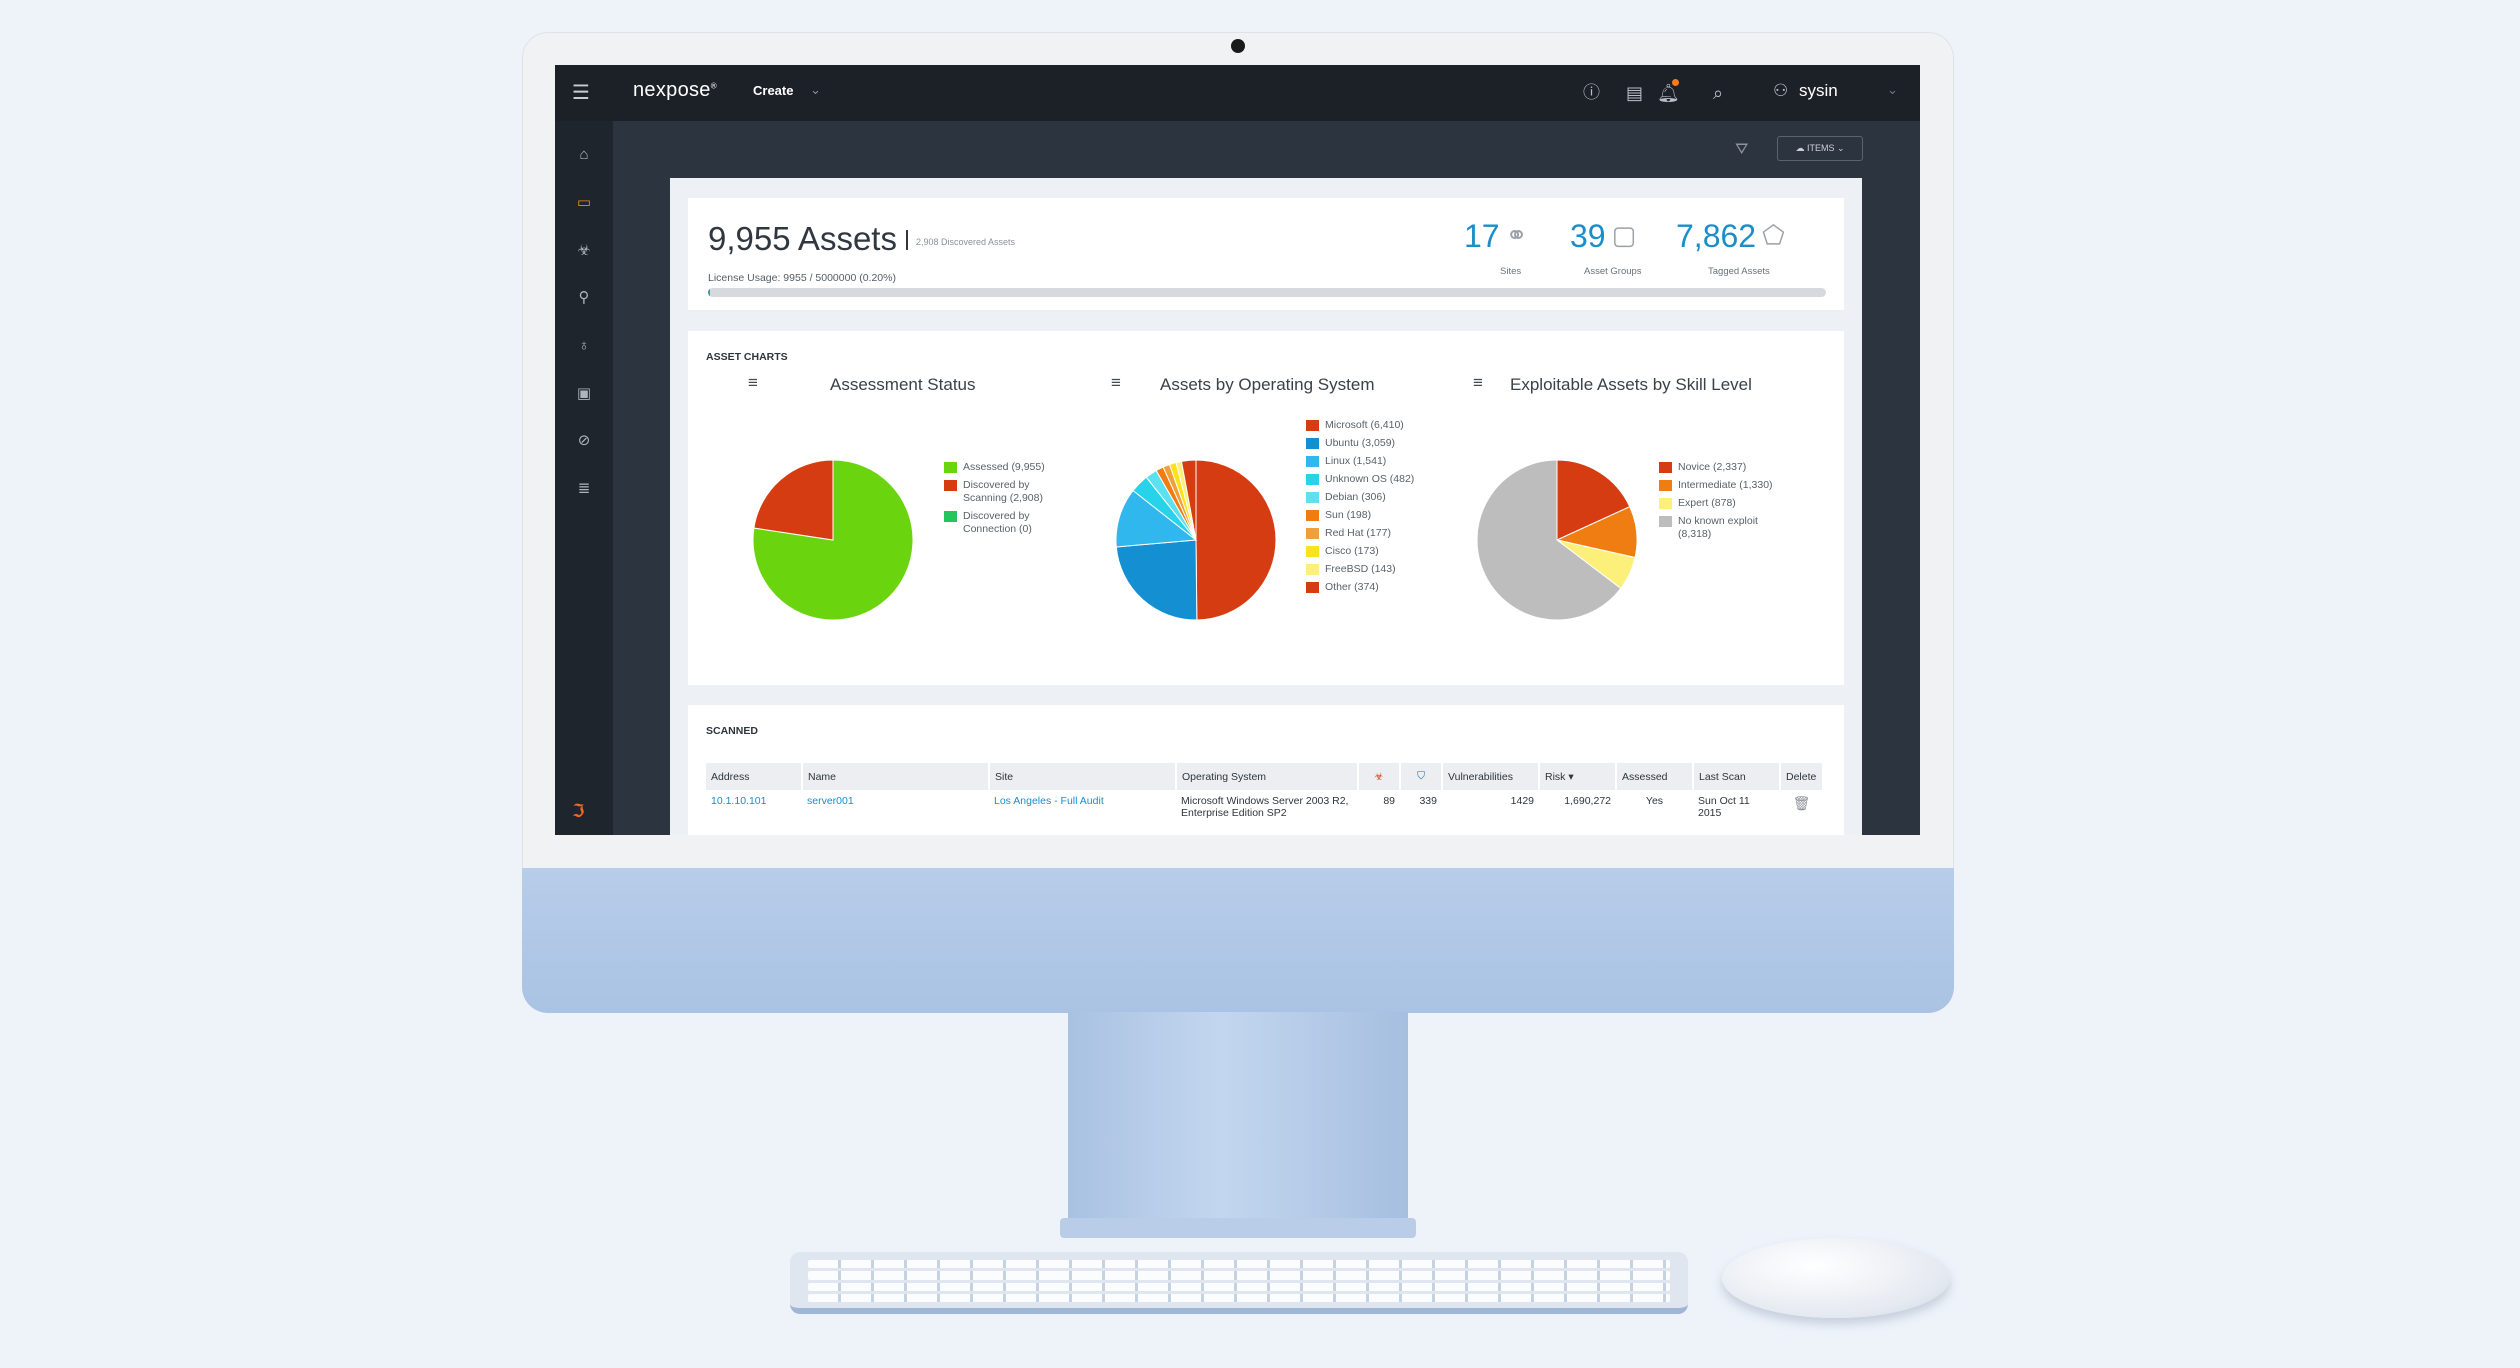 The width and height of the screenshot is (2520, 1368). Describe the element at coordinates (907, 240) in the screenshot. I see `divider` at that location.